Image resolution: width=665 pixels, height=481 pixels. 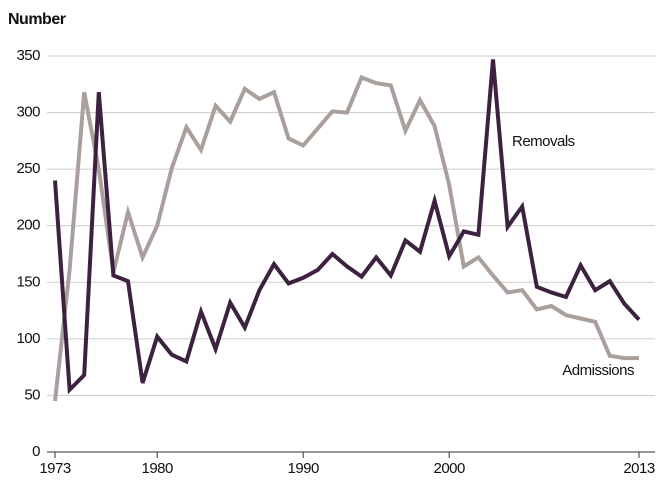 I want to click on x-tick-label: 1973, so click(x=55, y=468).